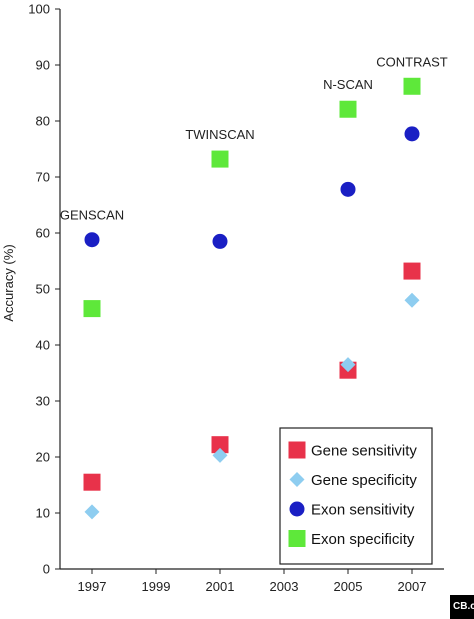 This screenshot has height=619, width=474. Describe the element at coordinates (284, 586) in the screenshot. I see `x-tick-label: 2003` at that location.